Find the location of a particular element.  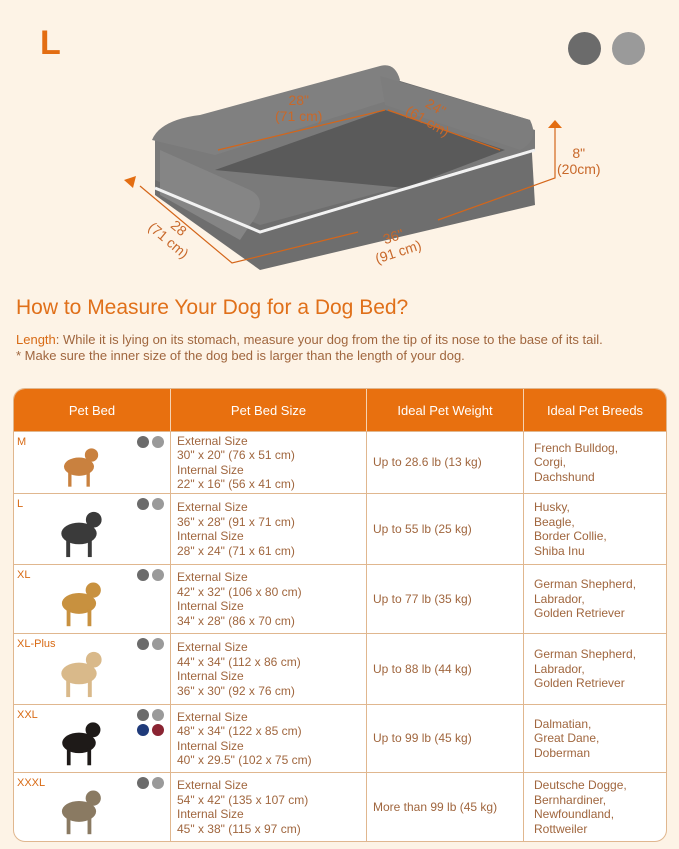

internal-size-value: 45" x 38" (115 x 97 cm) is located at coordinates (239, 828).